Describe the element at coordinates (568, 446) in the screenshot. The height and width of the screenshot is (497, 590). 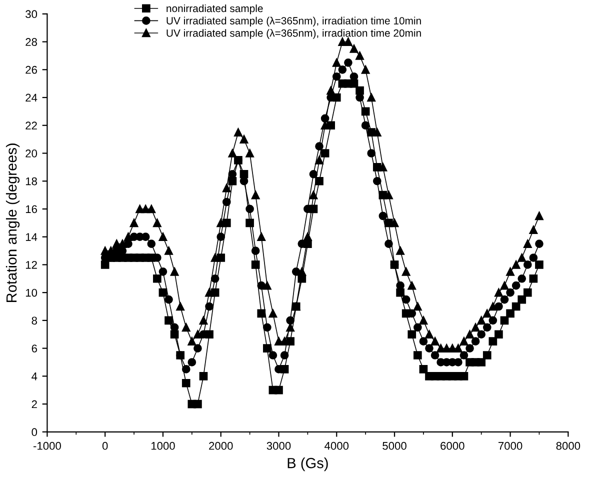
I see `x-tick-label: 8000` at that location.